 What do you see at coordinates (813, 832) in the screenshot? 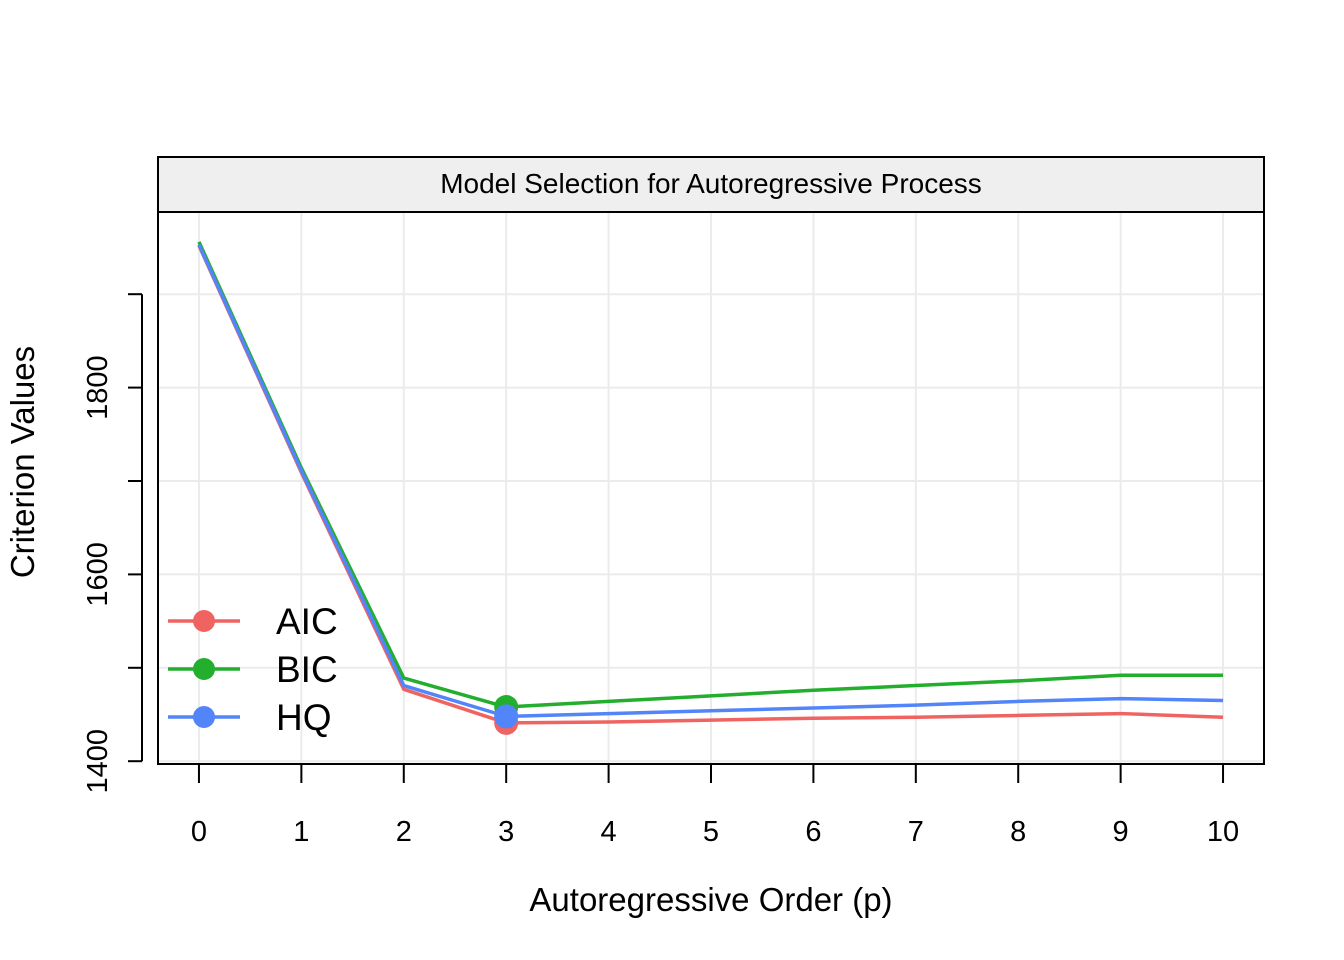
I see `x-tick-label: 6` at bounding box center [813, 832].